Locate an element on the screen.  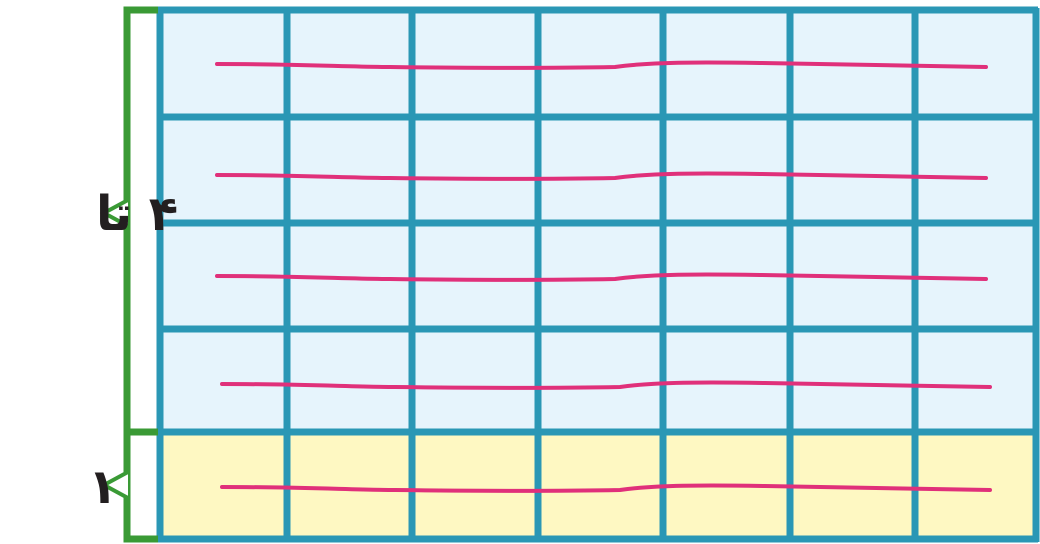
label-one-row: ۱ is located at coordinates (102, 487).